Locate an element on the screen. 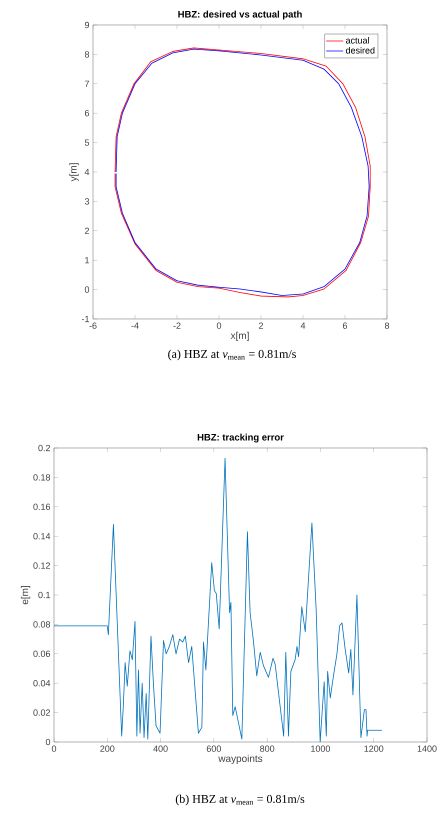 The width and height of the screenshot is (438, 821). text: (a) HBZ at v$_{mean}$ = 0.81m/s is located at coordinates (232, 355).